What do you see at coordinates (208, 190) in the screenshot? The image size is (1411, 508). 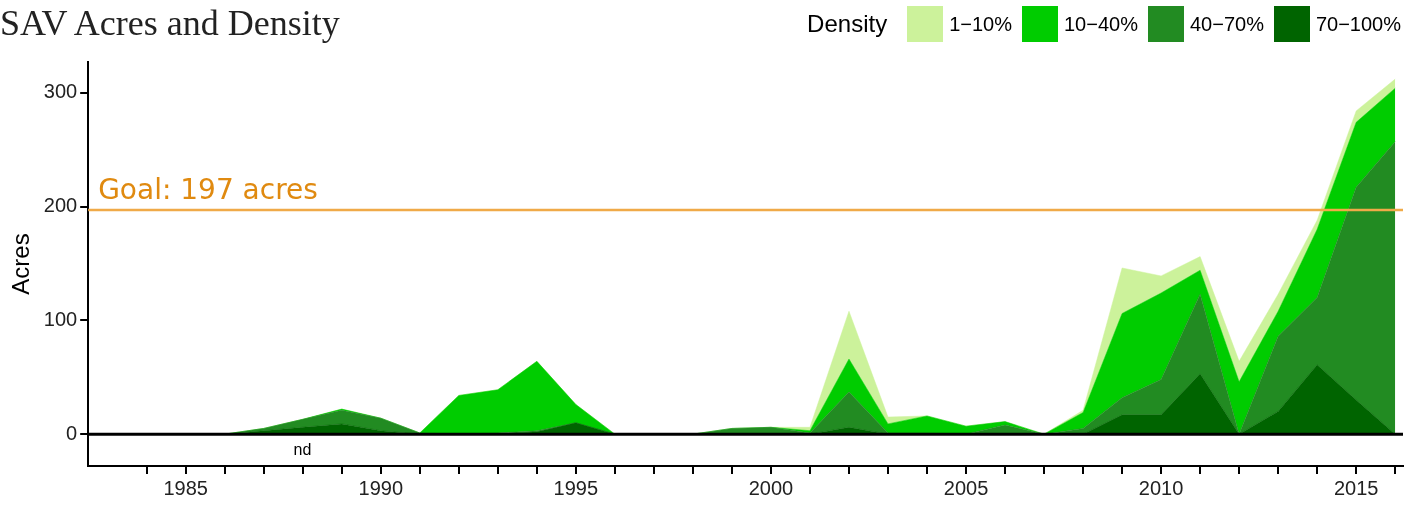 I see `ref-line-label: Goal: 197 acres` at bounding box center [208, 190].